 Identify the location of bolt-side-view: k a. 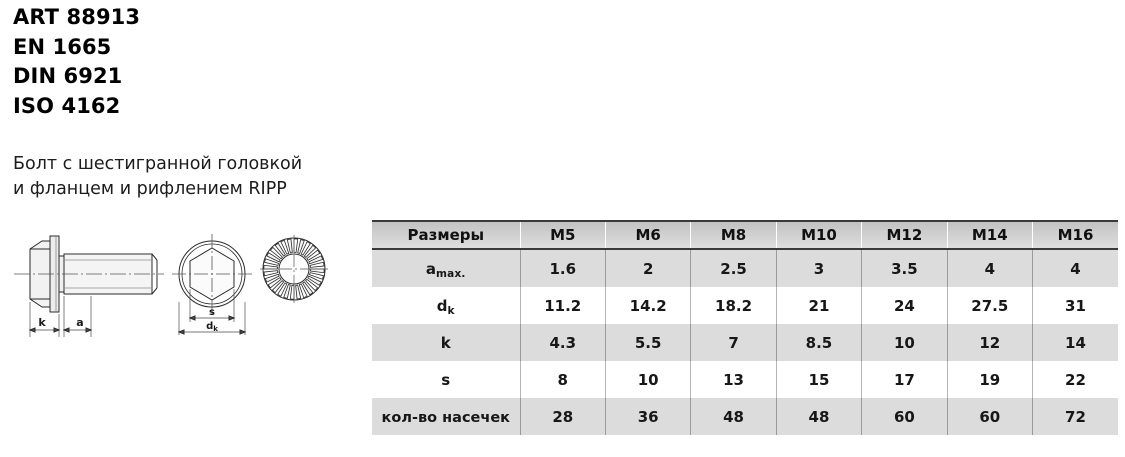
(88, 284).